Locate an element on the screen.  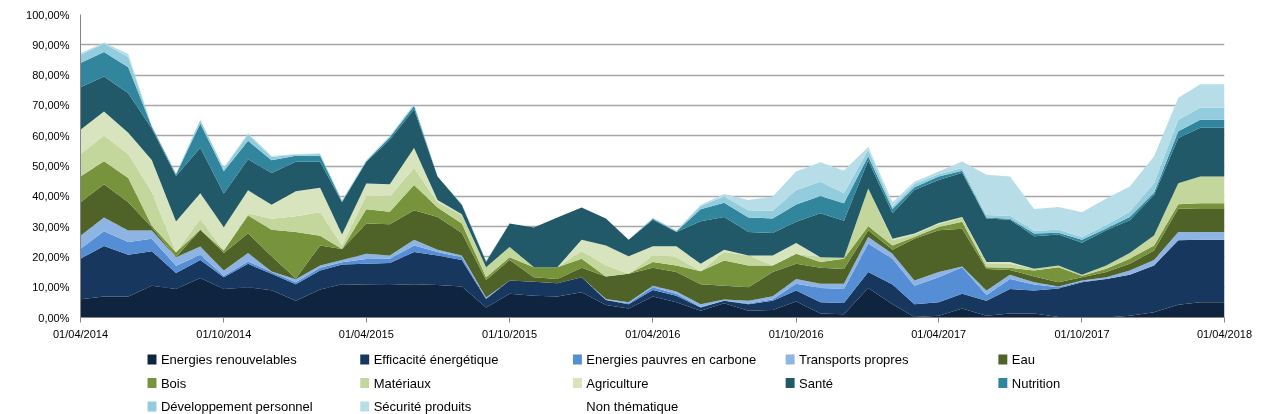
legend-label: Développement personnel is located at coordinates (236, 406).